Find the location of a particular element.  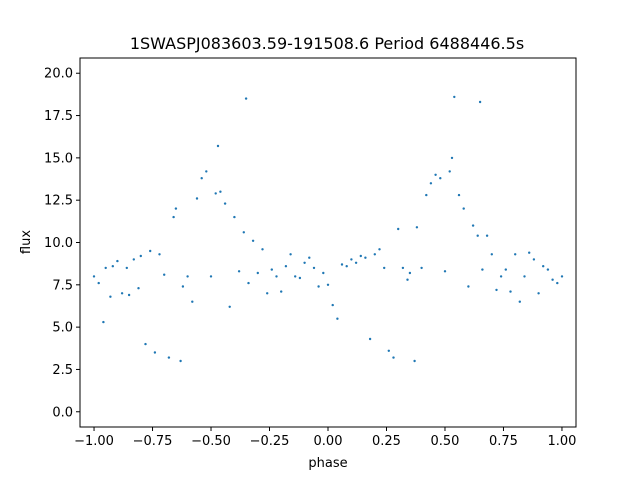

y-tick-label: 7.5 is located at coordinates (62, 285).